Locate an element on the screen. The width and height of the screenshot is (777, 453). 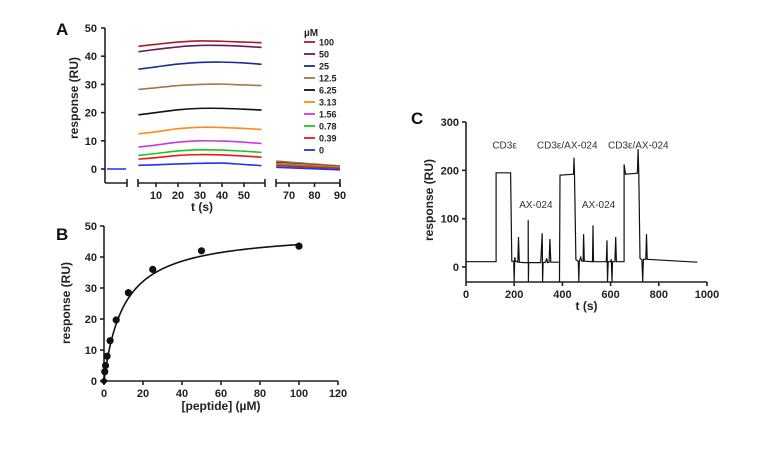
legend-label: 1.56 is located at coordinates (328, 115).